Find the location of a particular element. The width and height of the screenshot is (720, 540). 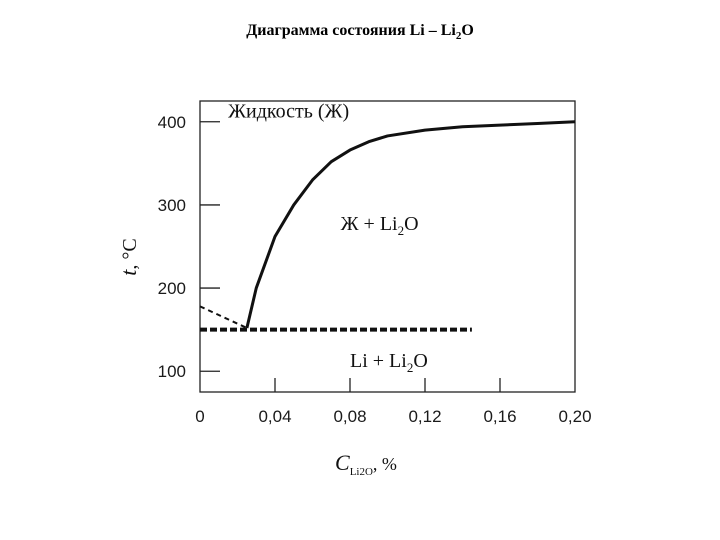

x-axis-title: CLi2O, % is located at coordinates (366, 464).